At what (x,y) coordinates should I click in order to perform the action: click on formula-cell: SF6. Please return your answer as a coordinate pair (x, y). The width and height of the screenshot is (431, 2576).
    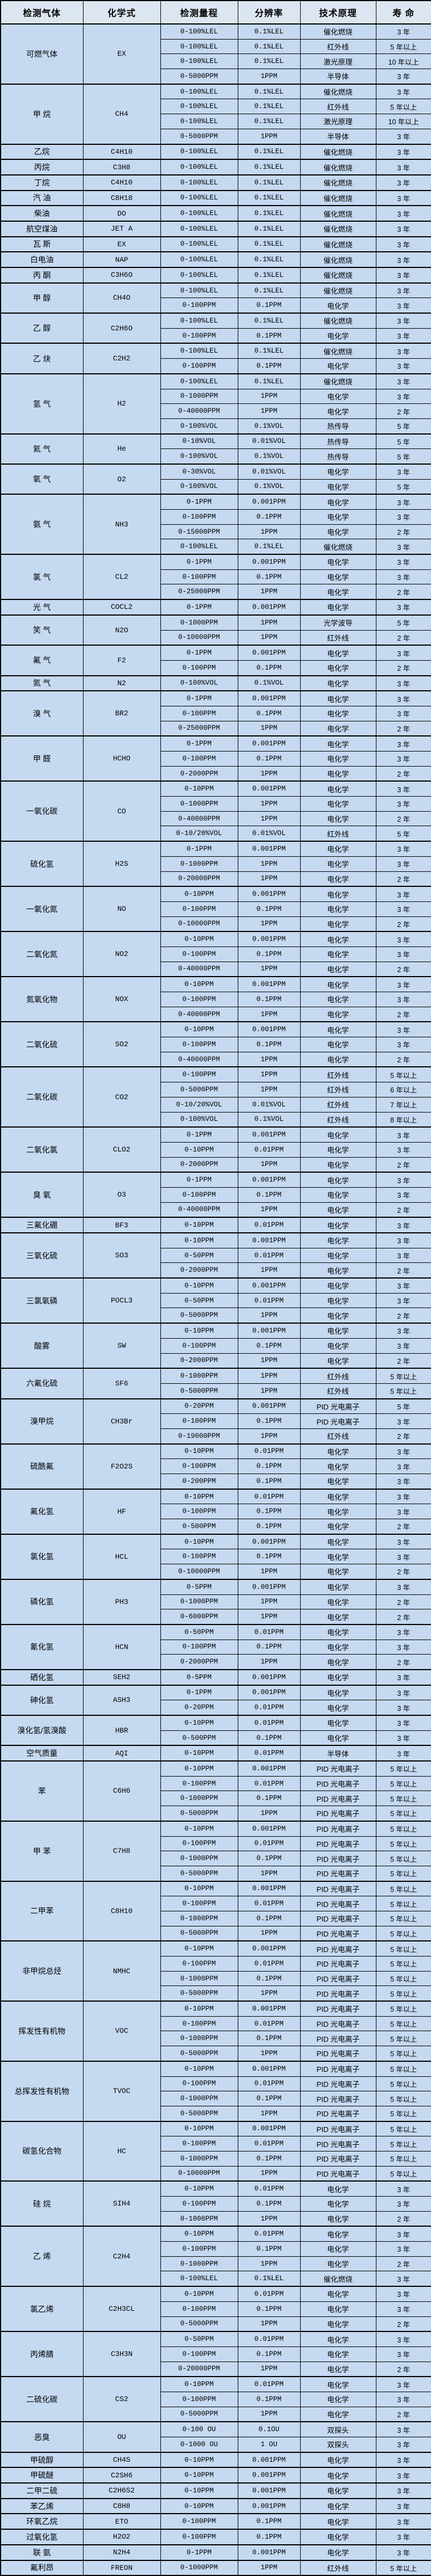
    Looking at the image, I should click on (121, 1383).